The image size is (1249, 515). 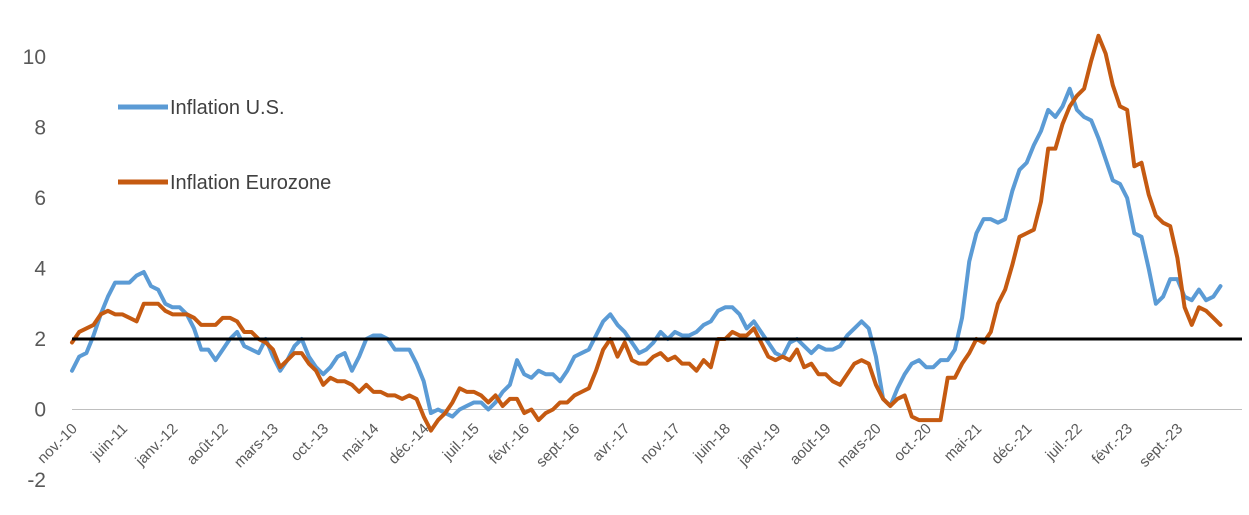 What do you see at coordinates (611, 442) in the screenshot?
I see `x-tick-label: avr.-17` at bounding box center [611, 442].